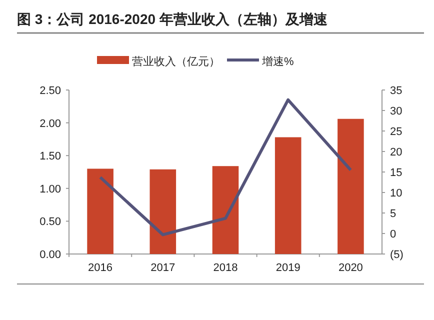 The image size is (434, 320). What do you see at coordinates (50, 91) in the screenshot?
I see `y-tick-label: 2.50` at bounding box center [50, 91].